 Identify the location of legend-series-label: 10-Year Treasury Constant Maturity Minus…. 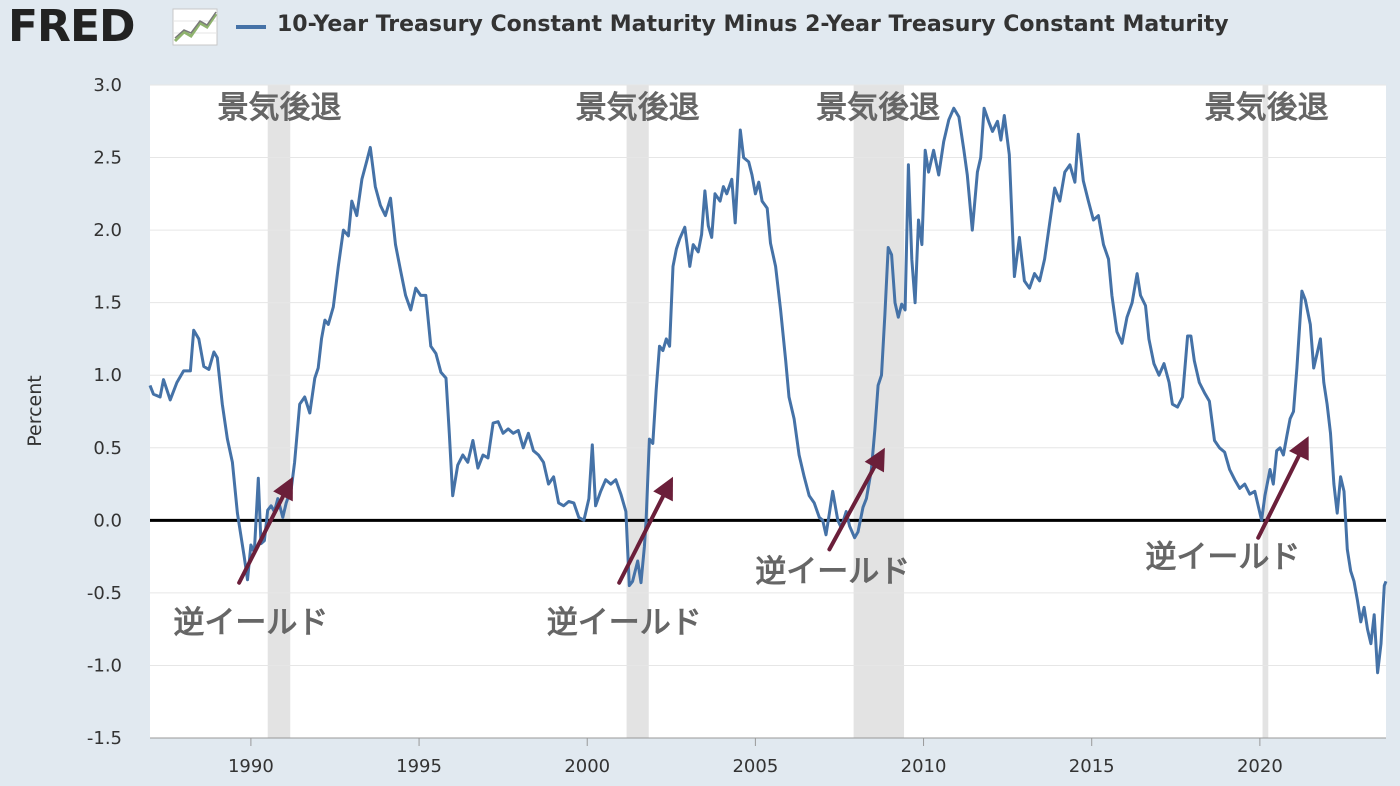
(753, 24).